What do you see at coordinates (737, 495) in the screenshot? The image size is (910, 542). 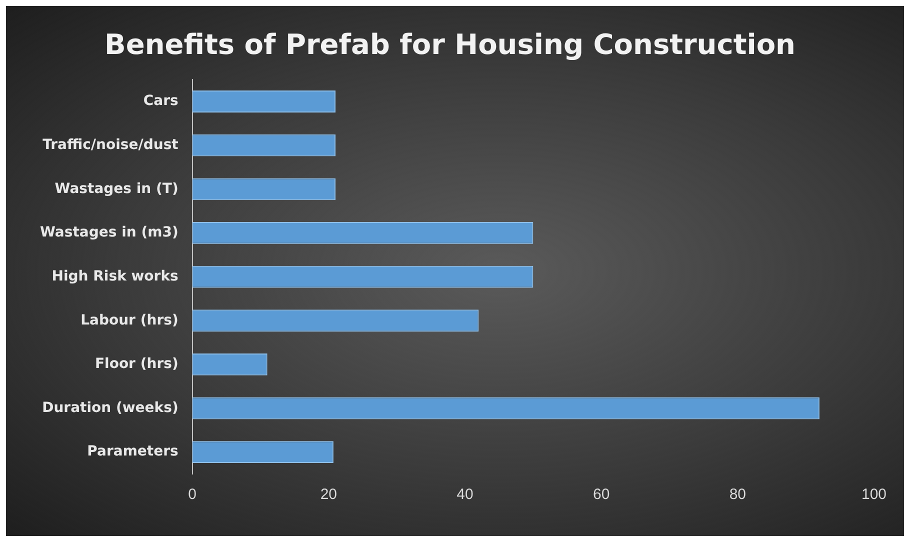 I see `x-tick-label: 80` at bounding box center [737, 495].